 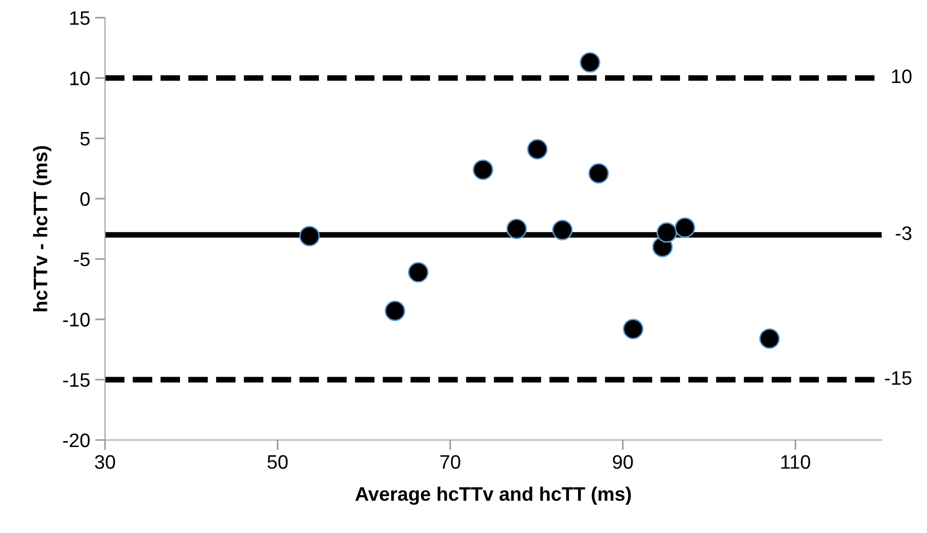 I want to click on y-tick-label: -5, so click(x=82, y=259).